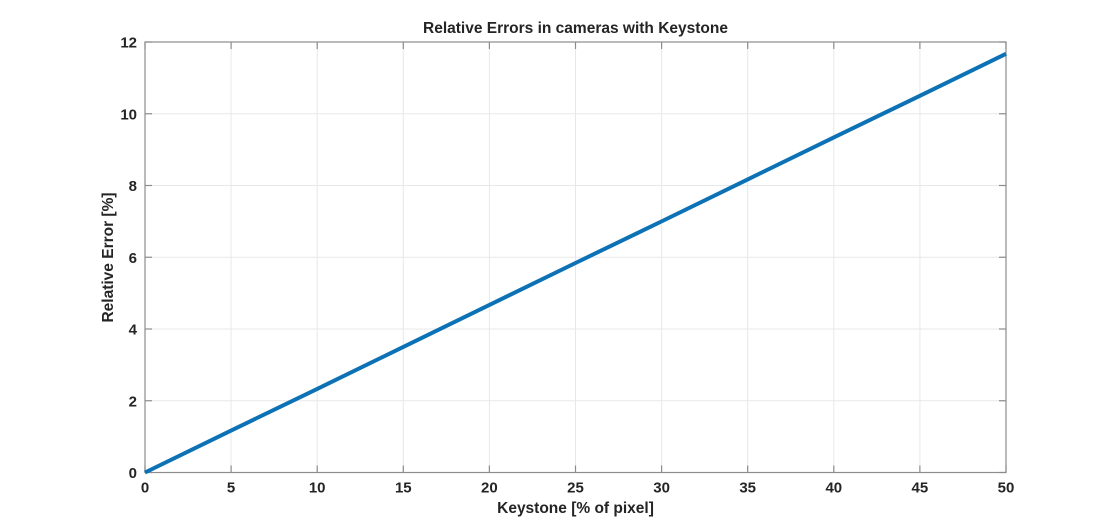  Describe the element at coordinates (575, 508) in the screenshot. I see `x-axis-label: Keystone [% of pixel]` at that location.